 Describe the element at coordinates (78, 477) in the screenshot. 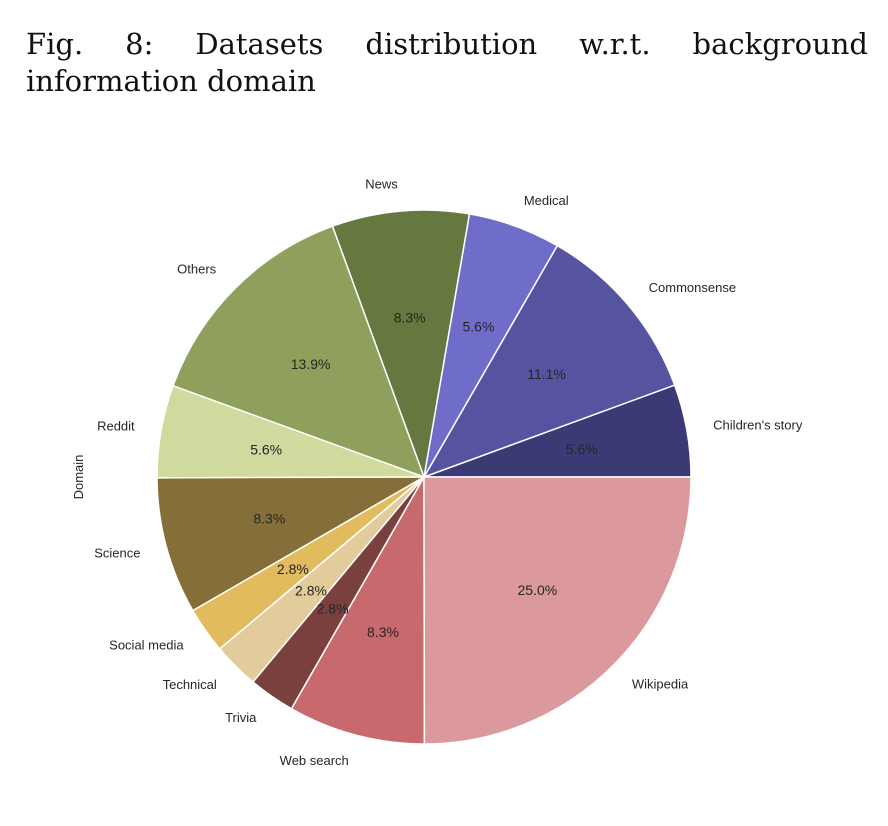

I see `y-axis-label: Domain` at that location.